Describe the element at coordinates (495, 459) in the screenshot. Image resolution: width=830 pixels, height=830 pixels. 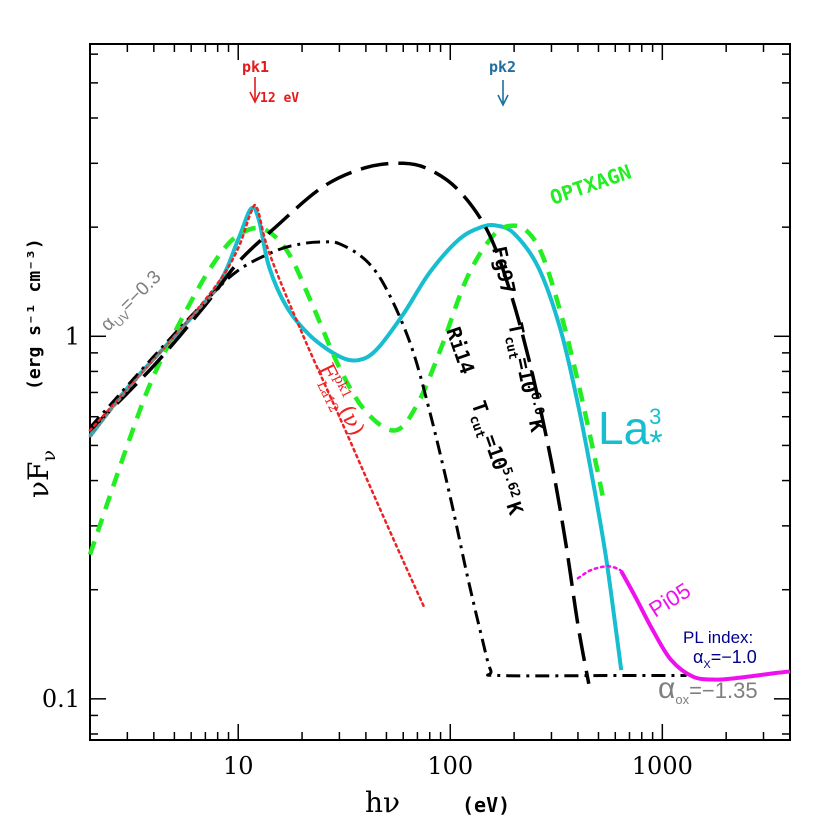
I see `ri14-tcut-label: Tcut=105.62K` at that location.